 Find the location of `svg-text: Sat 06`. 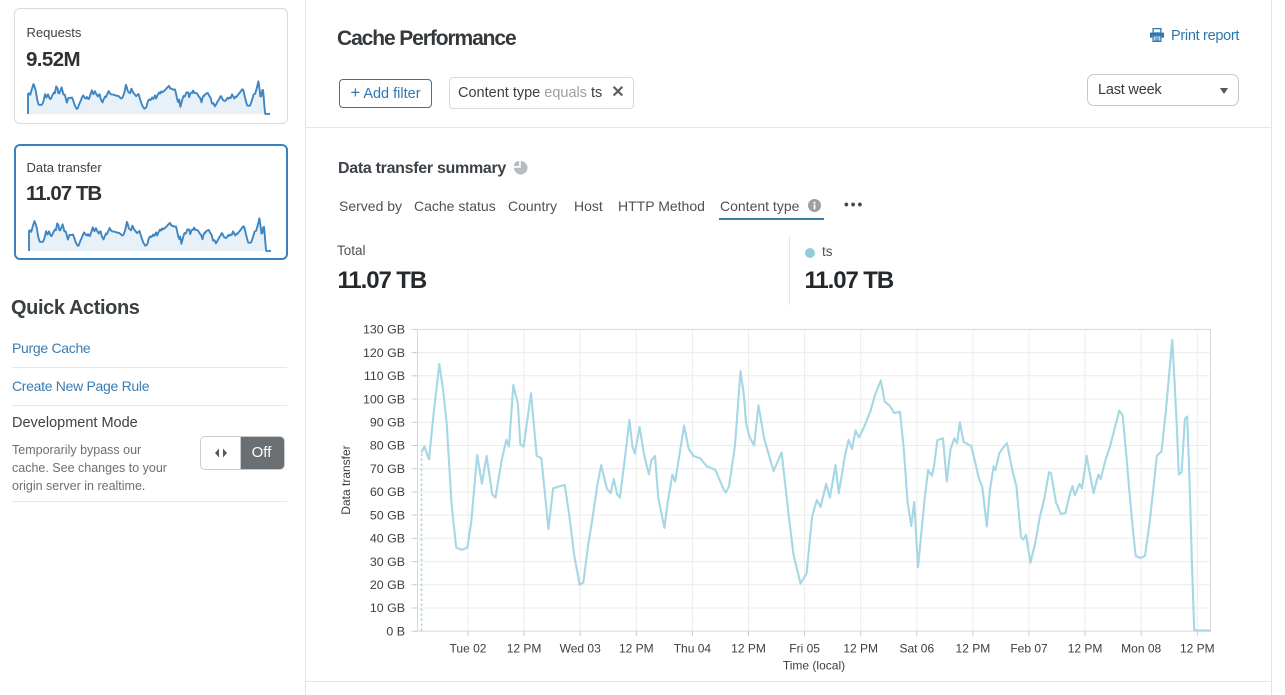

svg-text: Sat 06 is located at coordinates (916, 649).